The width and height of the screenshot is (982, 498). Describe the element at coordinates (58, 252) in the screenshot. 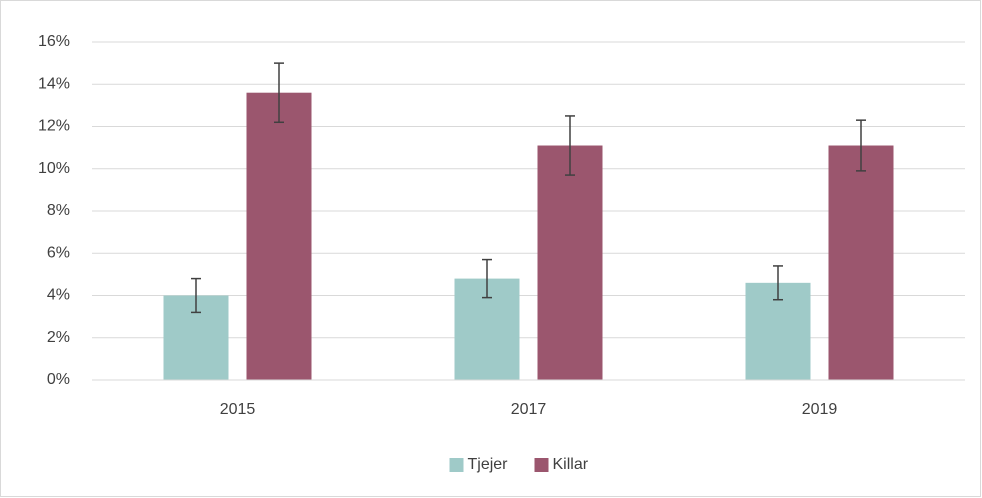

I see `y-tick-label: 6%` at that location.